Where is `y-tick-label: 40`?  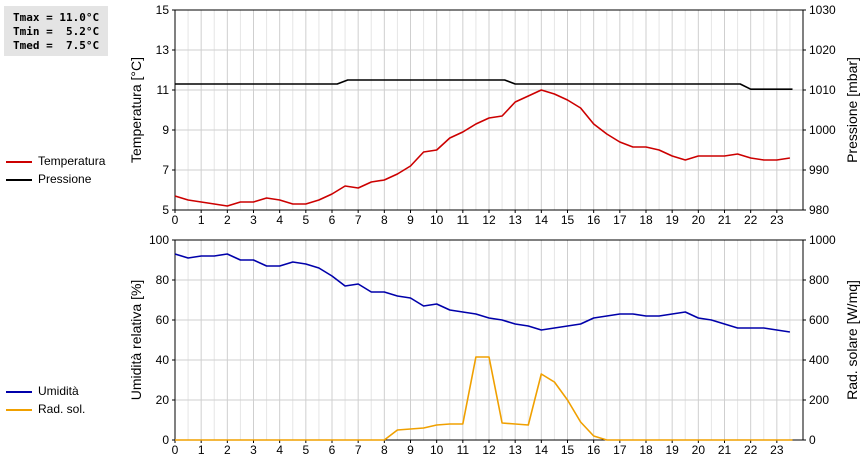 y-tick-label: 40 is located at coordinates (163, 360).